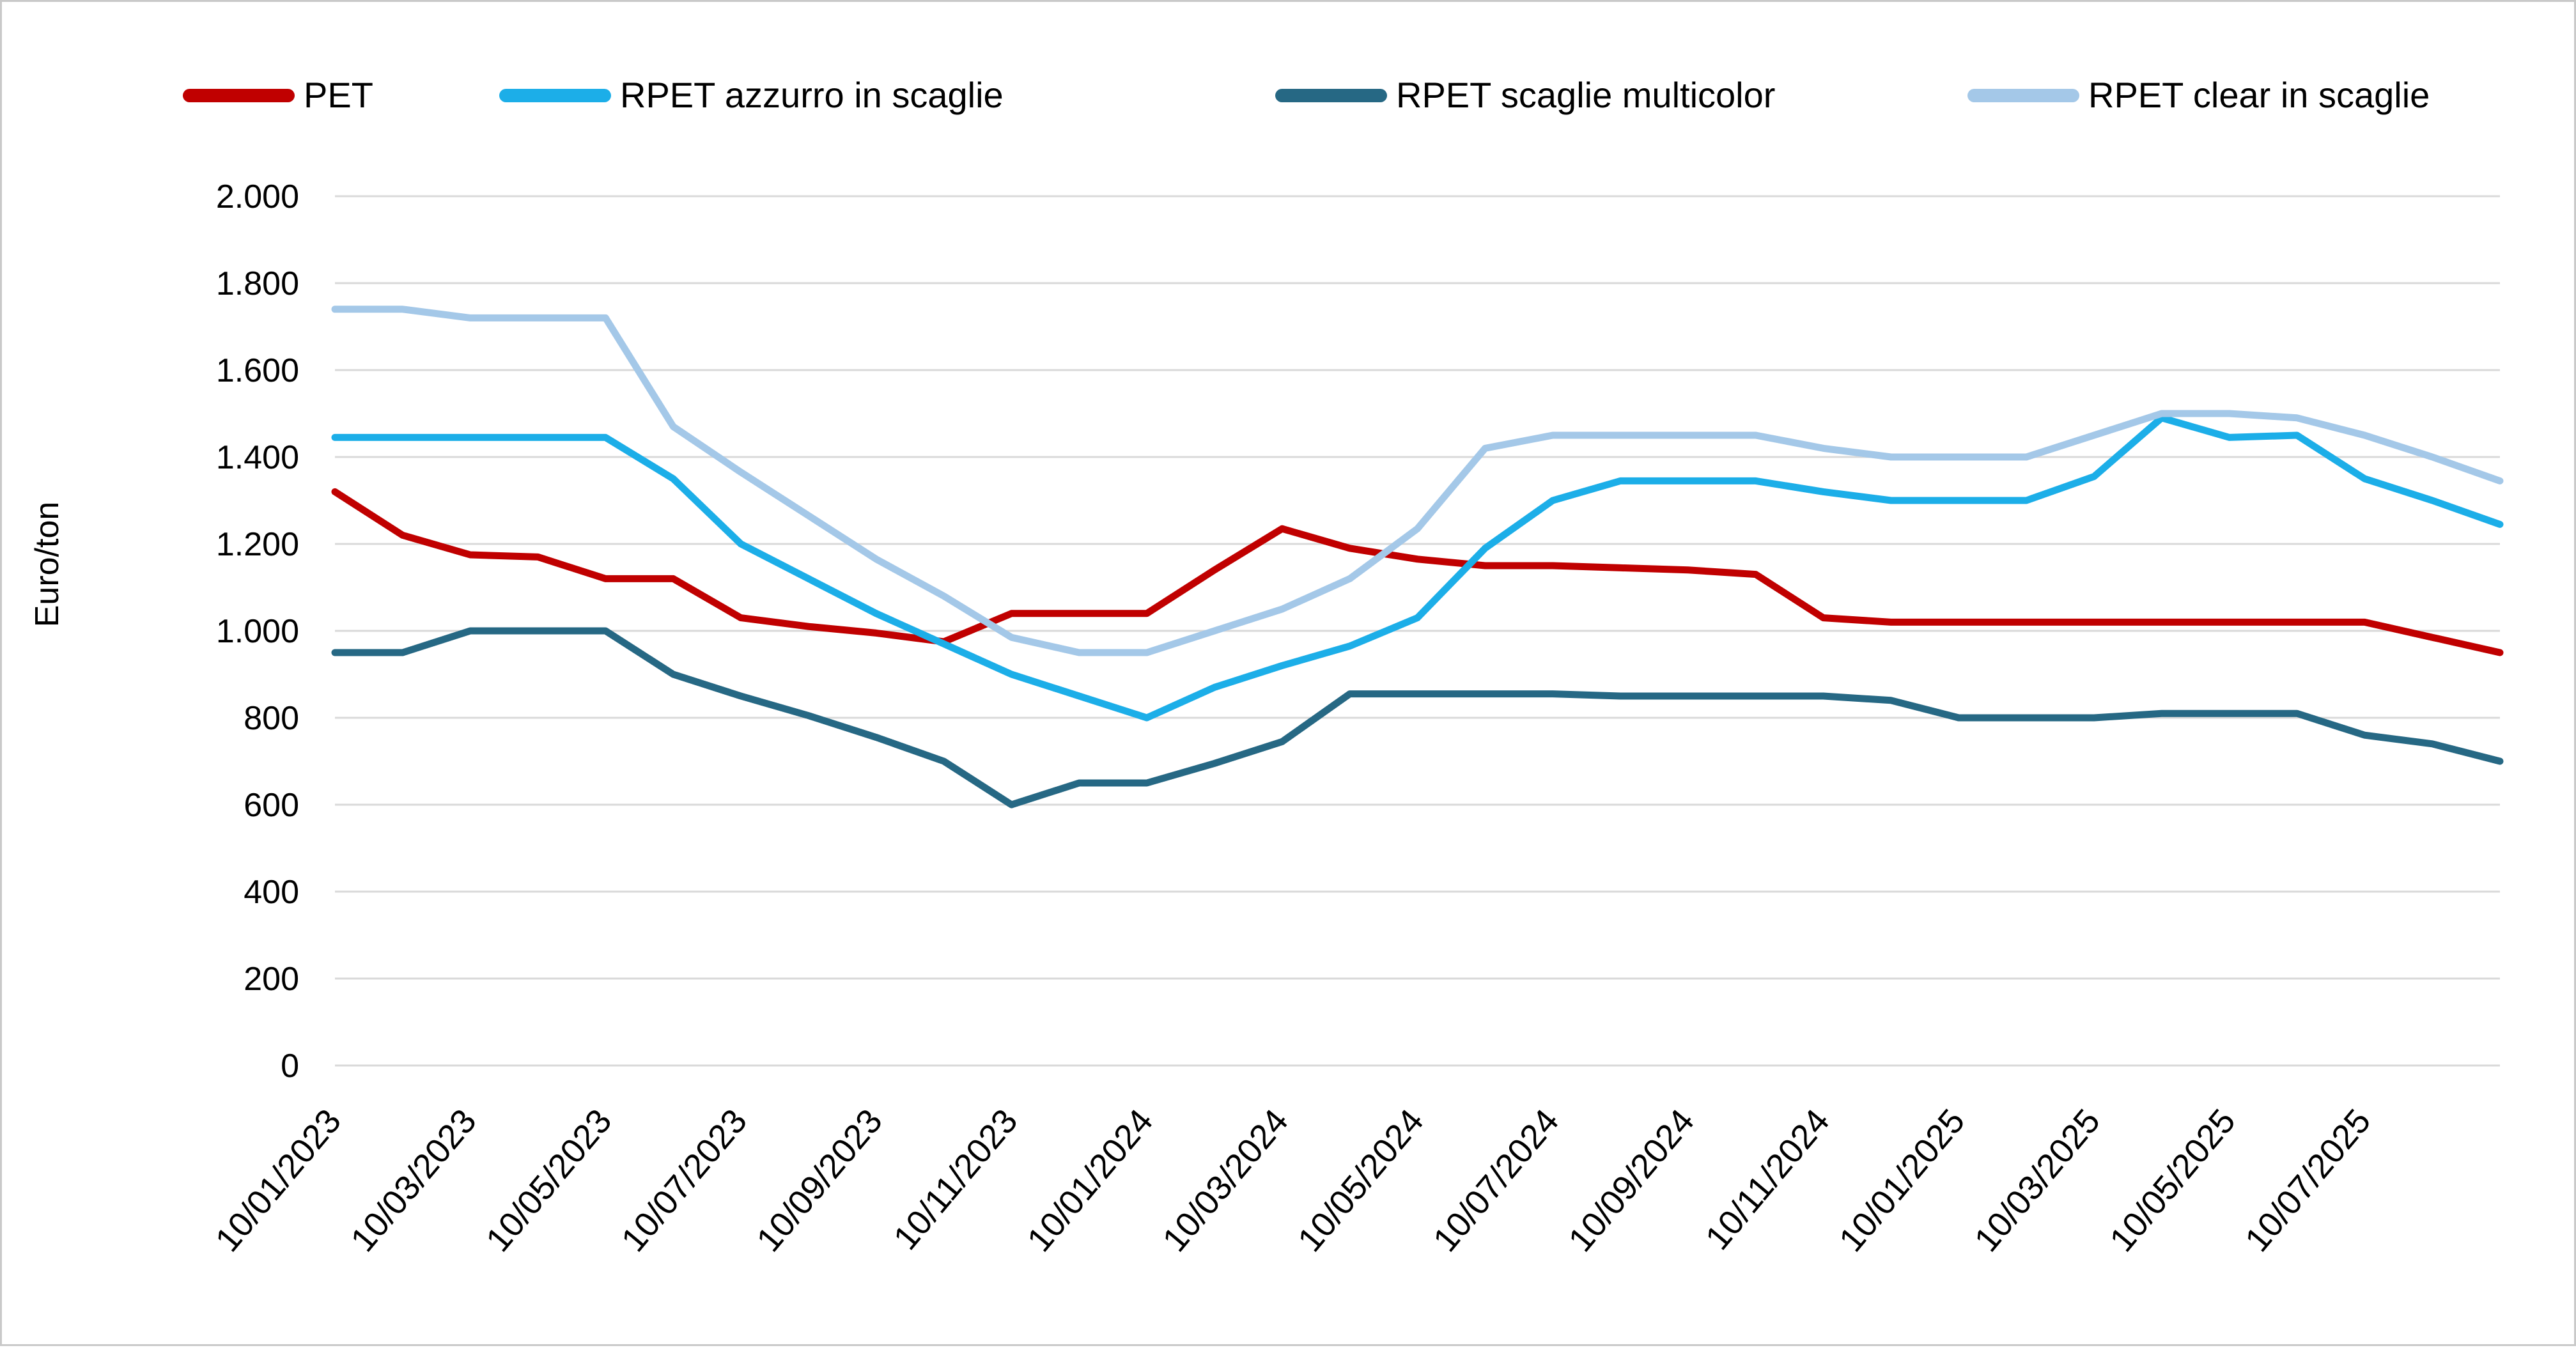 The width and height of the screenshot is (2576, 1348). What do you see at coordinates (2308, 1180) in the screenshot?
I see `x-tick-label: 10/07/2025` at bounding box center [2308, 1180].